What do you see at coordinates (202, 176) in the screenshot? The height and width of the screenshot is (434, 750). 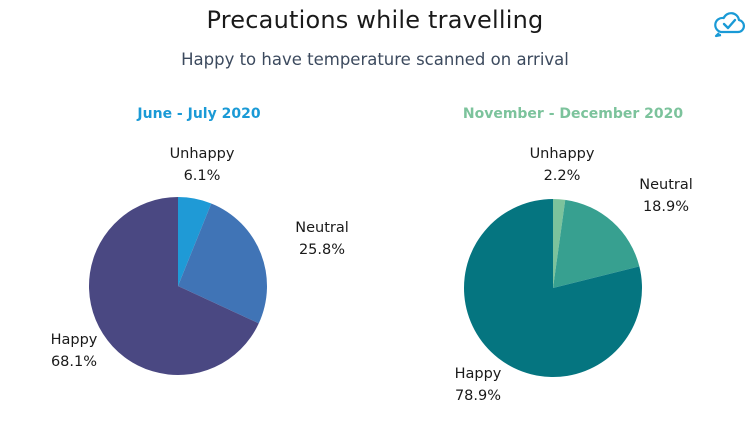 I see `left-unhappy-value: 6.1%` at bounding box center [202, 176].